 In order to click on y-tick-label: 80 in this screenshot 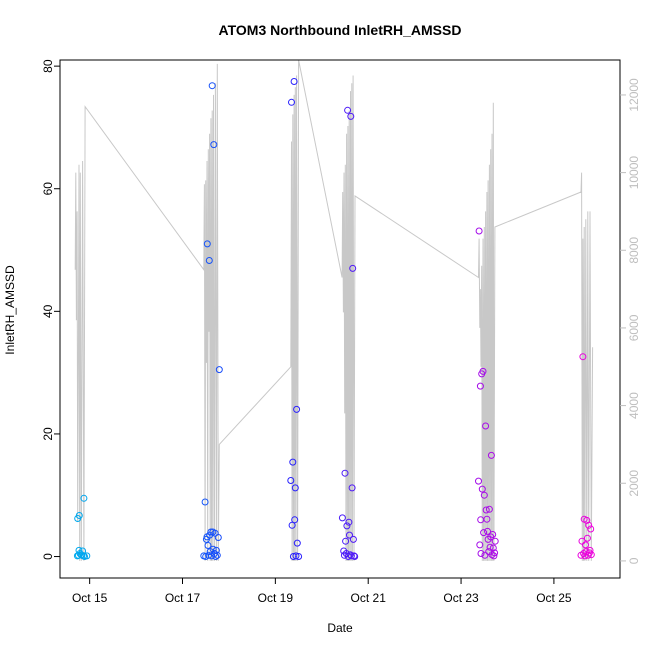, I will do `click(48, 66)`.